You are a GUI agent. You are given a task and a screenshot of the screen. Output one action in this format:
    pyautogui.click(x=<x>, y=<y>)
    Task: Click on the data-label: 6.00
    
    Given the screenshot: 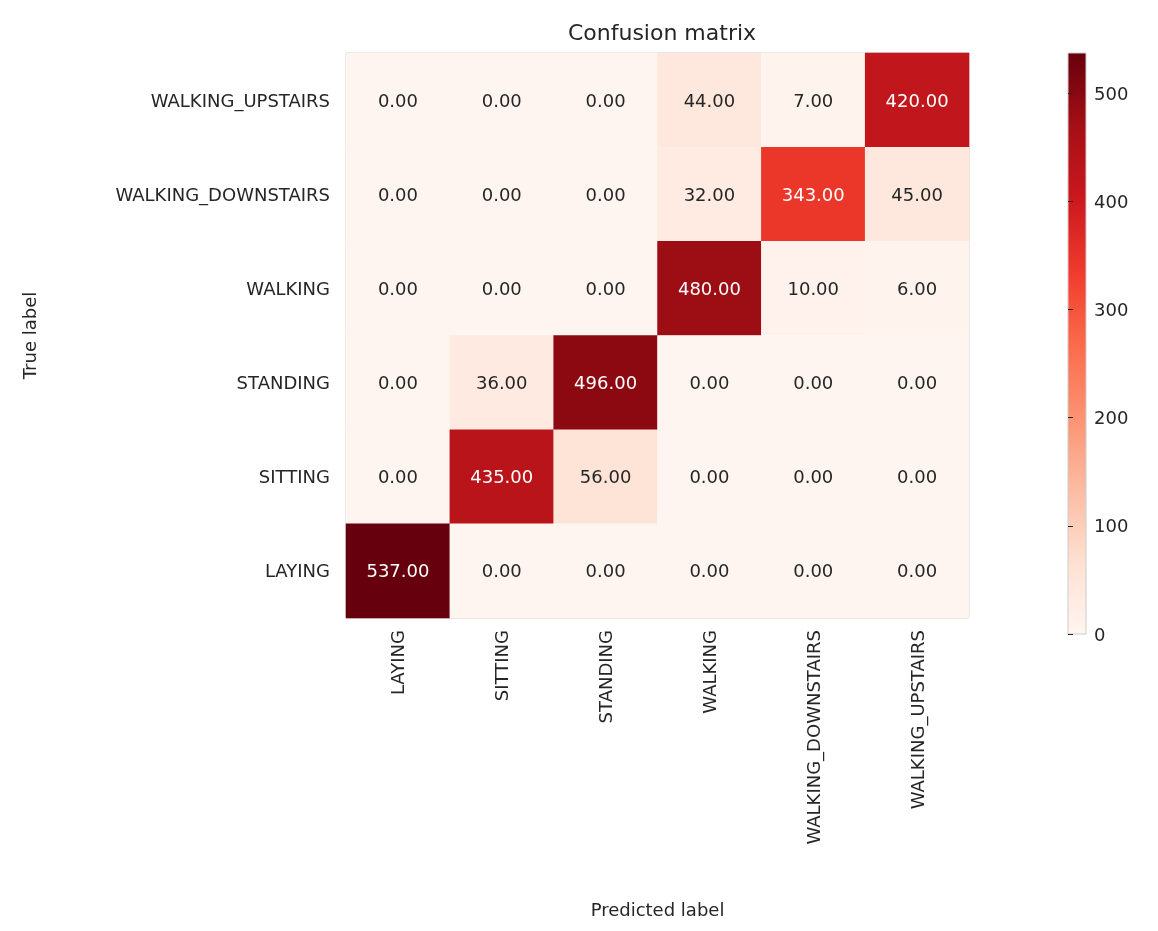 What is the action you would take?
    pyautogui.click(x=917, y=288)
    